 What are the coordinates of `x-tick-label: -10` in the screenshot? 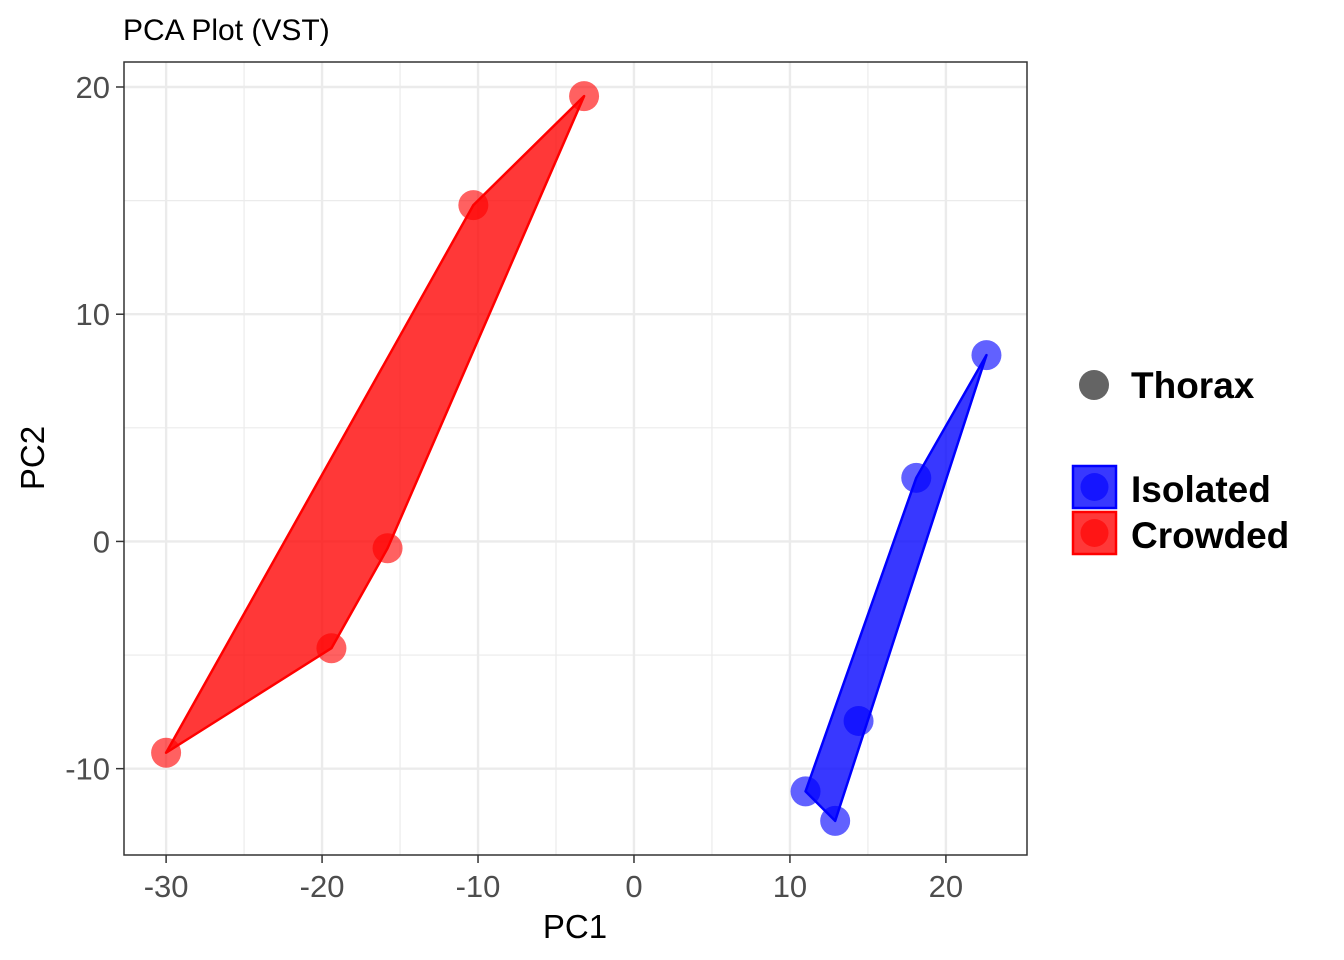 It's located at (478, 886).